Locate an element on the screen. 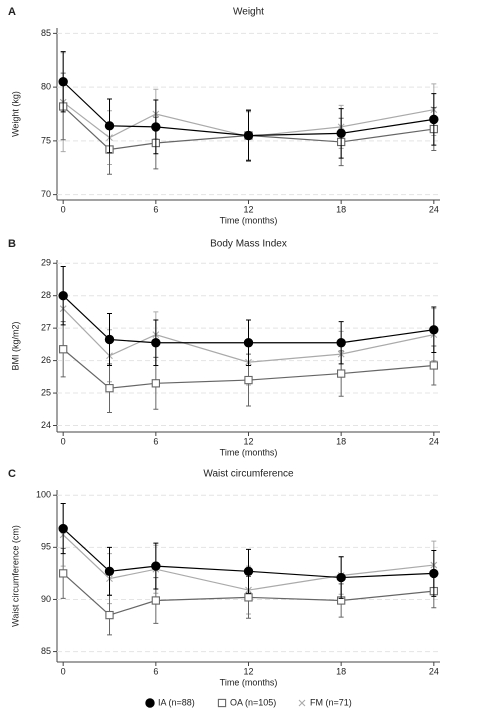 This screenshot has width=477, height=710. y-tick-label: 26 is located at coordinates (46, 360).